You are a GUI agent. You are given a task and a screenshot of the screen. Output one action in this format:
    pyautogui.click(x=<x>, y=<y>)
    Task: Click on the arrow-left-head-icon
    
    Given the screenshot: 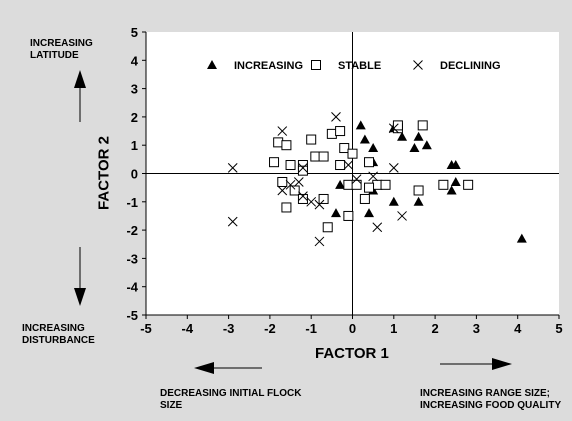 What is the action you would take?
    pyautogui.click(x=204, y=368)
    